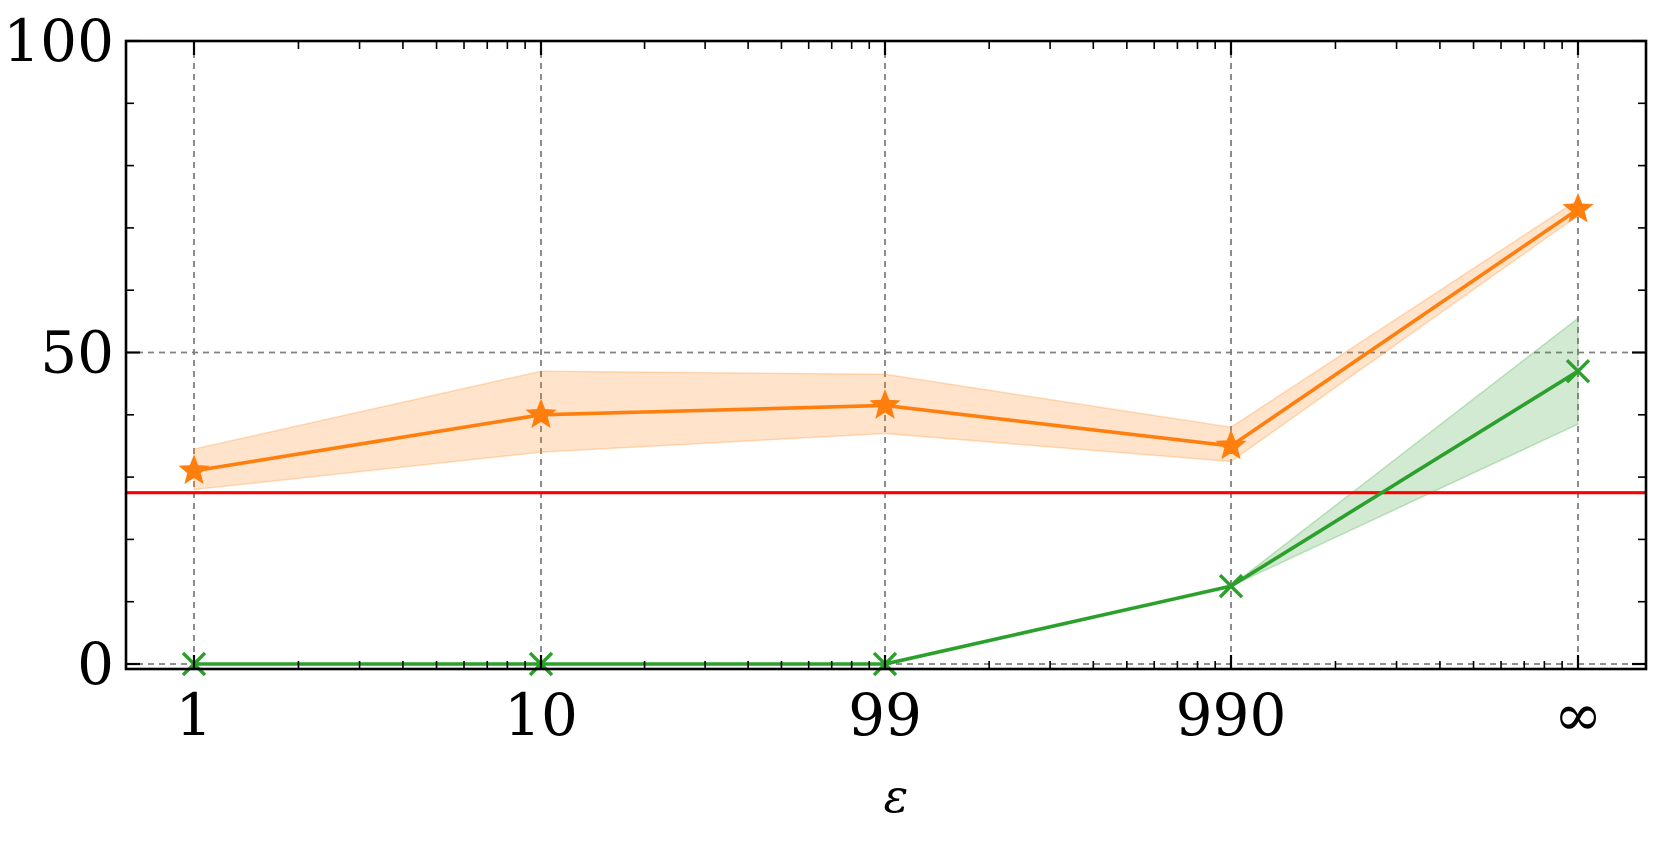 This screenshot has height=842, width=1661. What do you see at coordinates (896, 796) in the screenshot?
I see `x-axis-label: ε` at bounding box center [896, 796].